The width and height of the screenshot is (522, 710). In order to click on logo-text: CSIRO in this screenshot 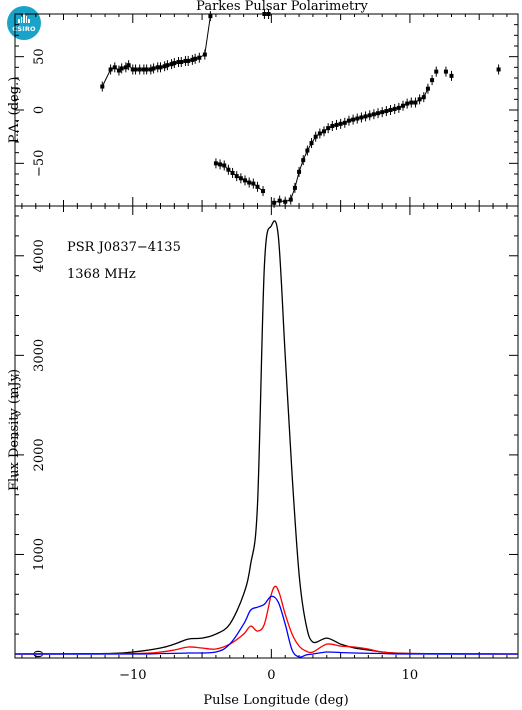, I will do `click(24, 29)`.